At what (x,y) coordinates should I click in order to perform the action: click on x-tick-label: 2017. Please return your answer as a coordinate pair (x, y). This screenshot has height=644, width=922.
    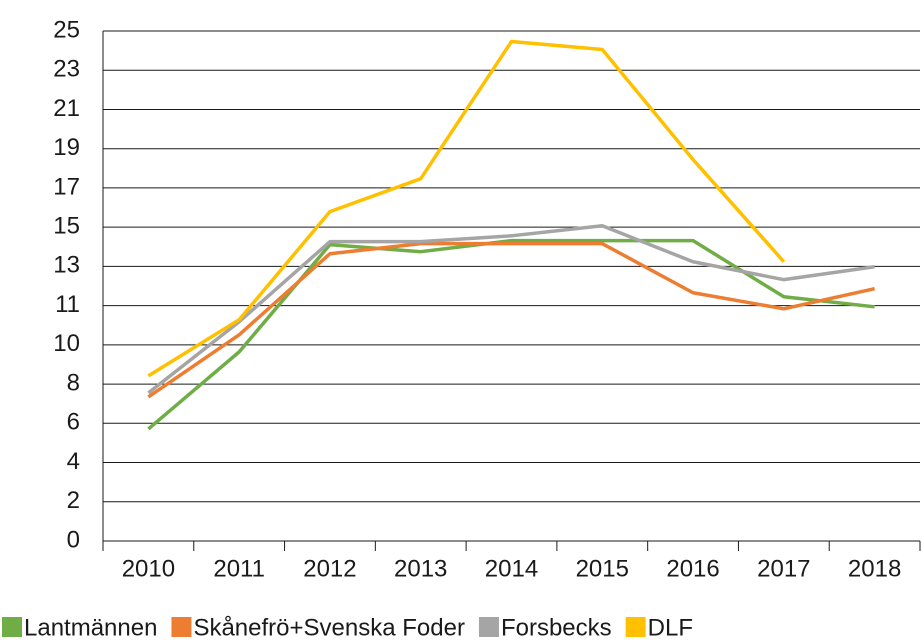
    Looking at the image, I should click on (783, 568).